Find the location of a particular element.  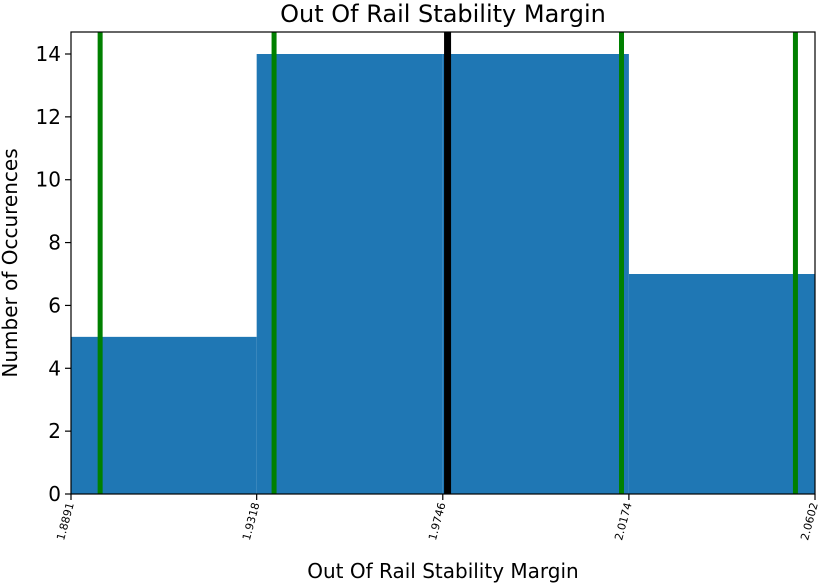

x-tick-label: 2.0174 is located at coordinates (623, 521).